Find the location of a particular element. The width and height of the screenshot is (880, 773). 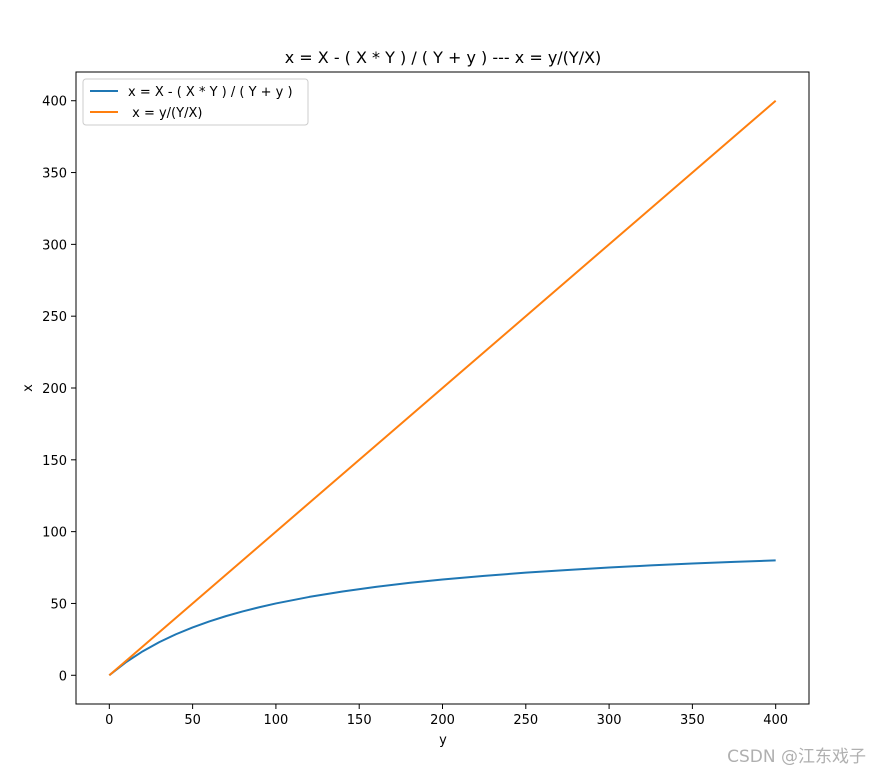

y-tick-label: 250 is located at coordinates (54, 317).